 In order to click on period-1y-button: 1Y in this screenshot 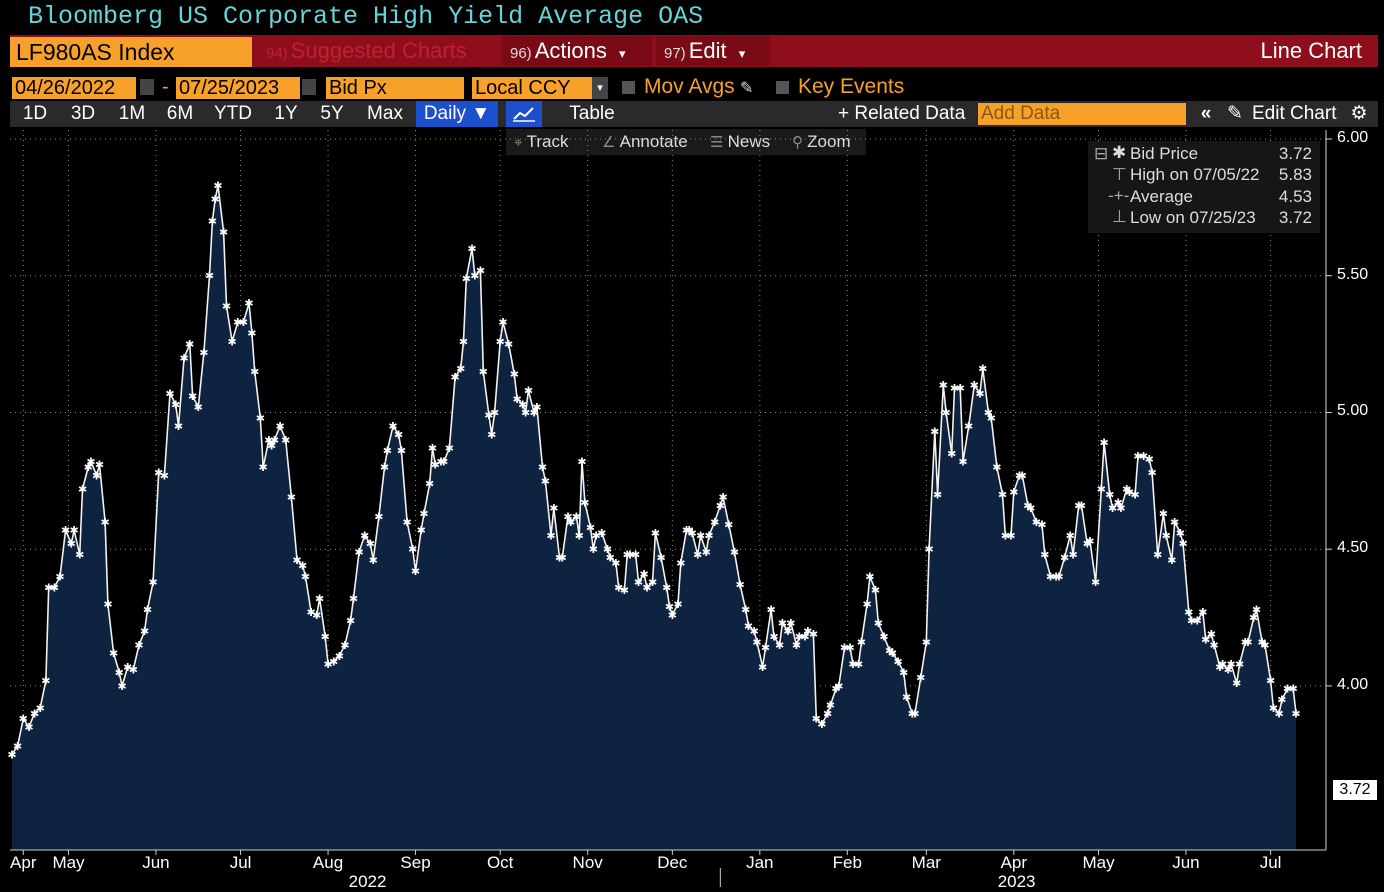, I will do `click(286, 113)`.